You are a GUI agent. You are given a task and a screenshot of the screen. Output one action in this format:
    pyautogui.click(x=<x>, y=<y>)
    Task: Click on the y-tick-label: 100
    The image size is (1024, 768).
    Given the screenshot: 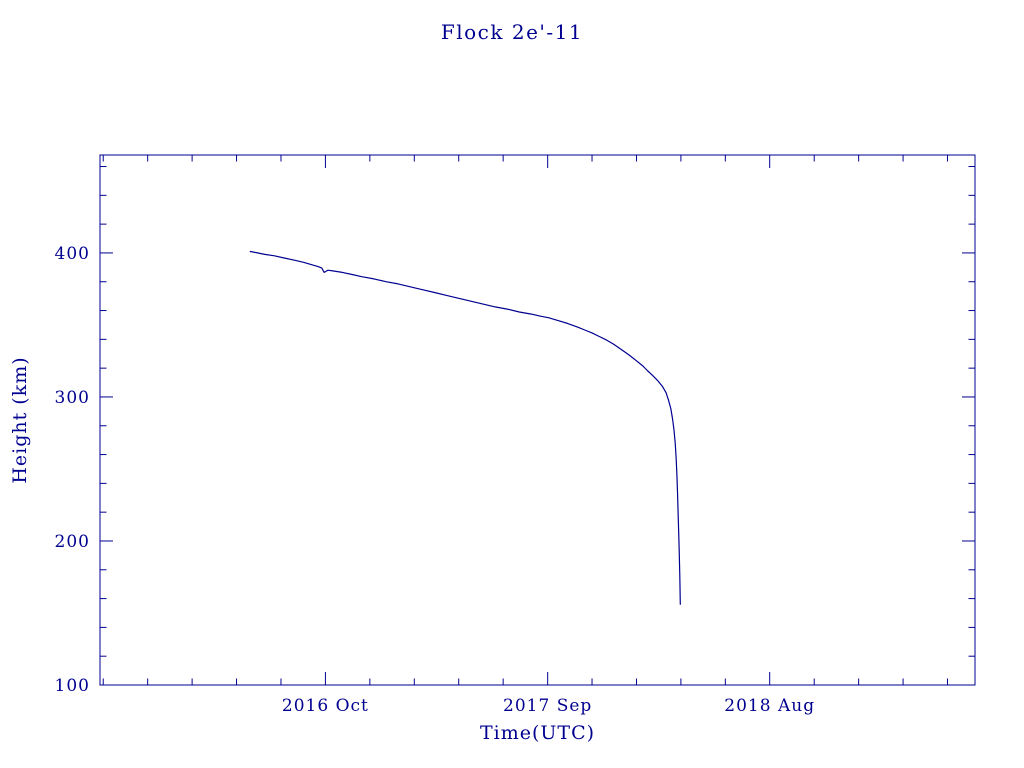 What is the action you would take?
    pyautogui.click(x=72, y=686)
    